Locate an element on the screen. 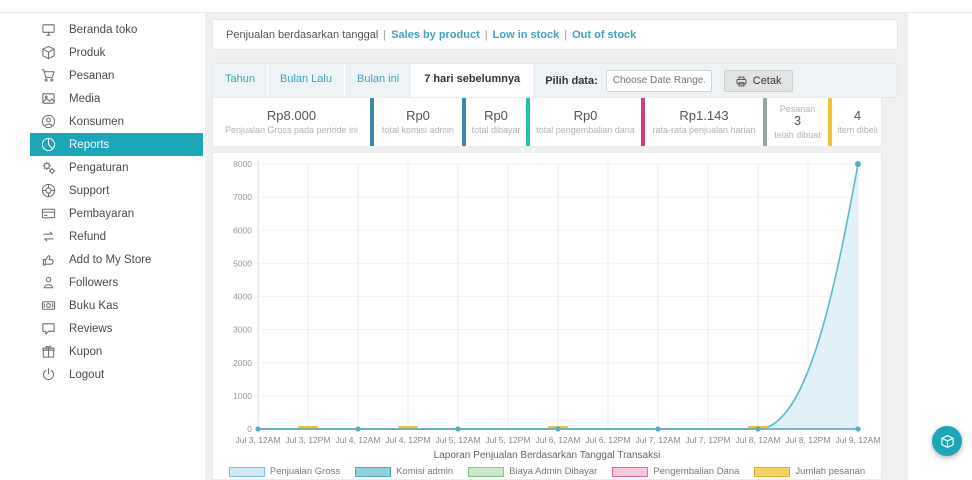 The image size is (972, 480). sidebar-item-label: Logout is located at coordinates (87, 374).